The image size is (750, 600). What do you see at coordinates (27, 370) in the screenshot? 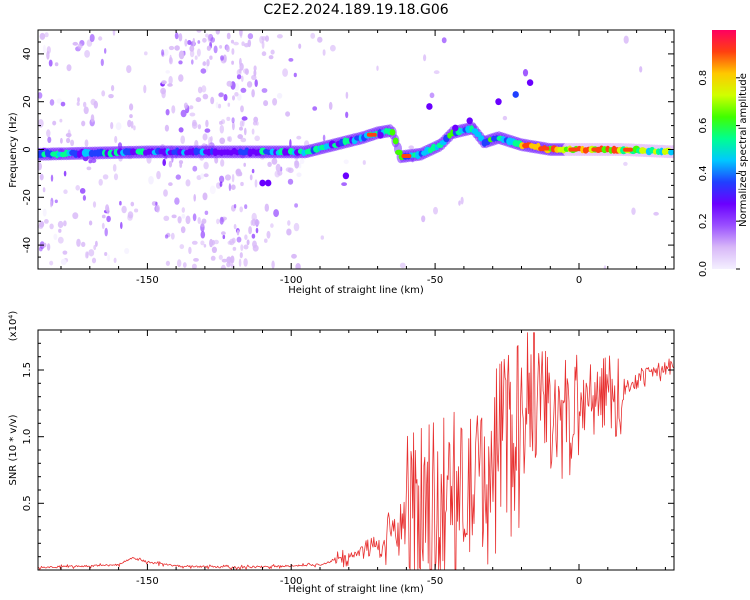
I see `y-tick-label: 1.5` at bounding box center [27, 370].